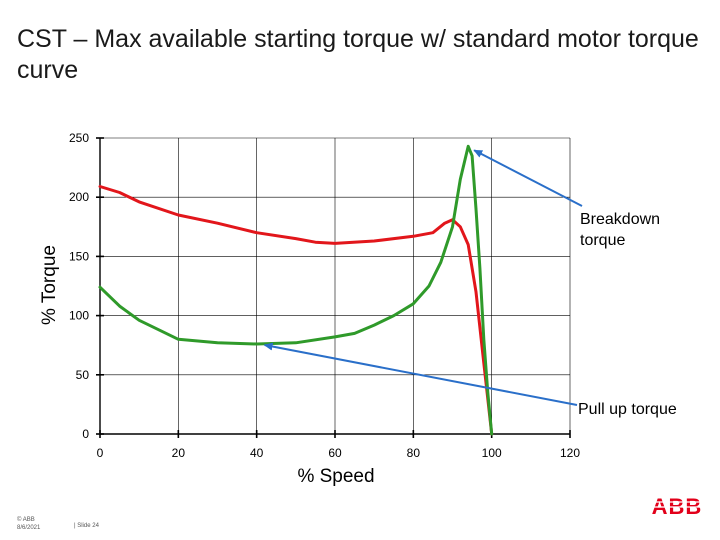 This screenshot has width=720, height=540. Describe the element at coordinates (79, 286) in the screenshot. I see `y-tick-labels: 0 50 100 150 200 250` at that location.